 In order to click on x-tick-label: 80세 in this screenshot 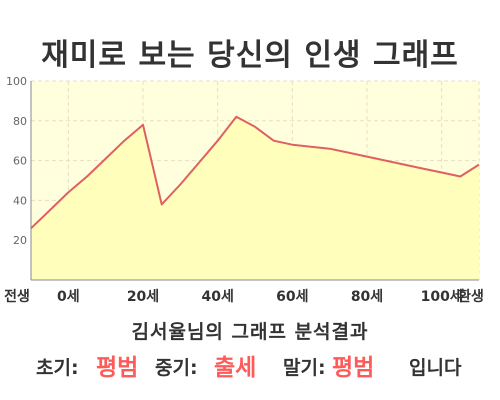, I will do `click(367, 297)`.